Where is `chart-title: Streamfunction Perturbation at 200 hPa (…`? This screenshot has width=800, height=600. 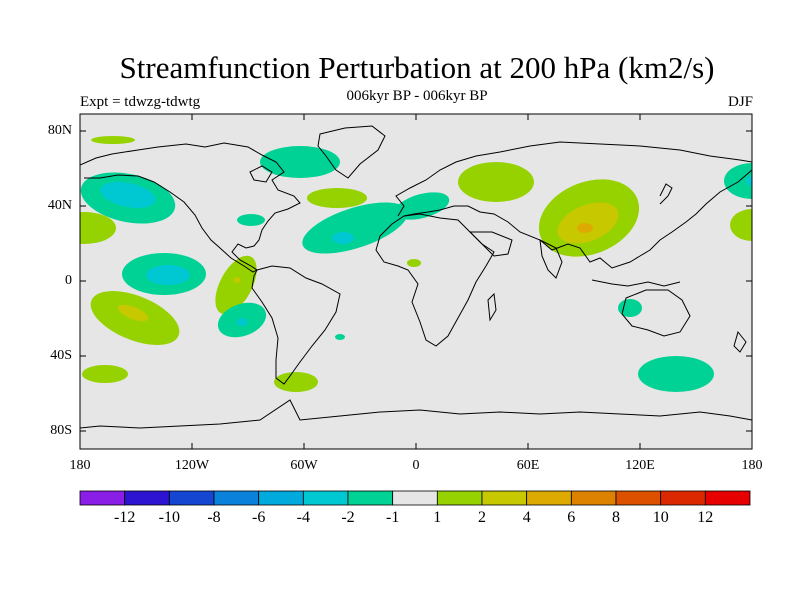
chart-title: Streamfunction Perturbation at 200 hPa (… is located at coordinates (417, 67).